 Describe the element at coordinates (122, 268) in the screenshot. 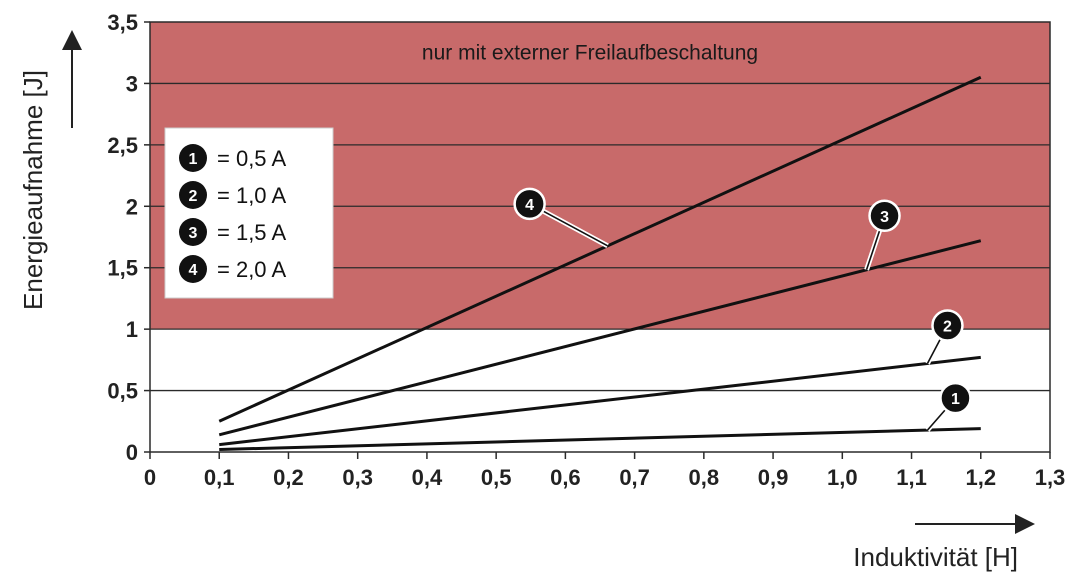

I see `y-tick-label: 1,5` at that location.